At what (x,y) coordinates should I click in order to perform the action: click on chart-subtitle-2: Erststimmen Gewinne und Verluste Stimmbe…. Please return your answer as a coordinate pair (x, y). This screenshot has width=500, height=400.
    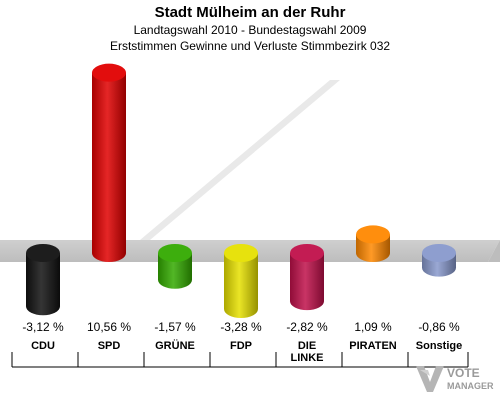
    Looking at the image, I should click on (250, 46).